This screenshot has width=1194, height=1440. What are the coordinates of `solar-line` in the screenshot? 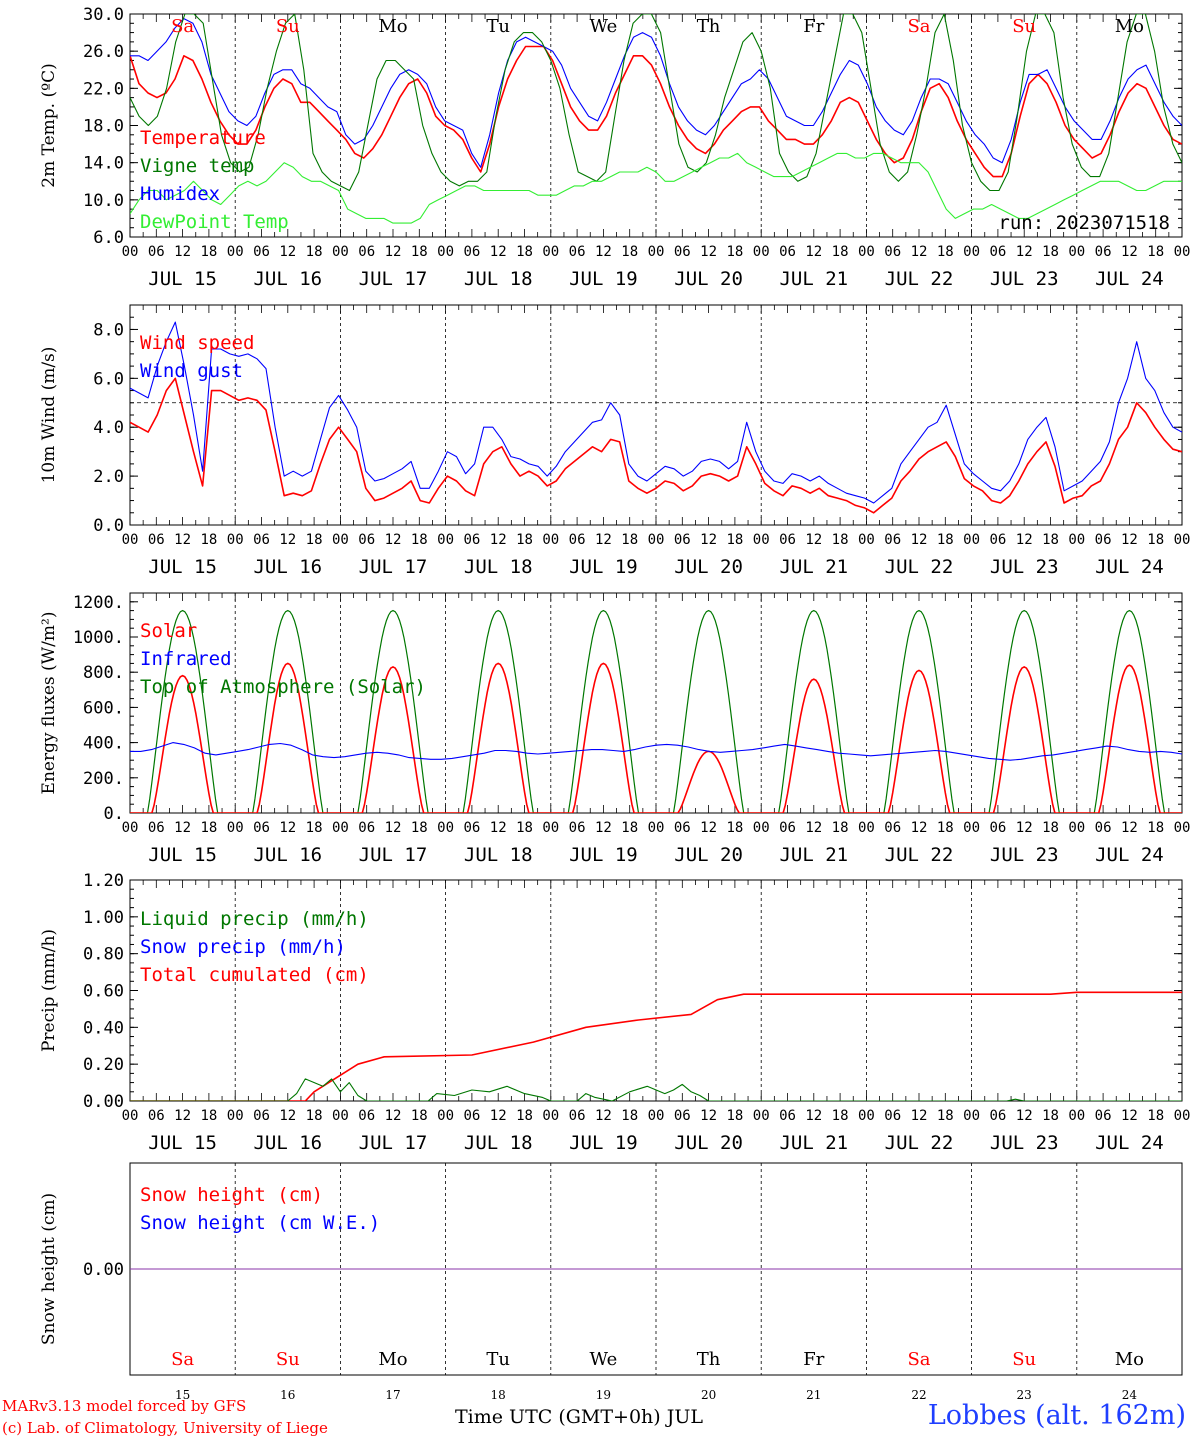 It's located at (656, 737).